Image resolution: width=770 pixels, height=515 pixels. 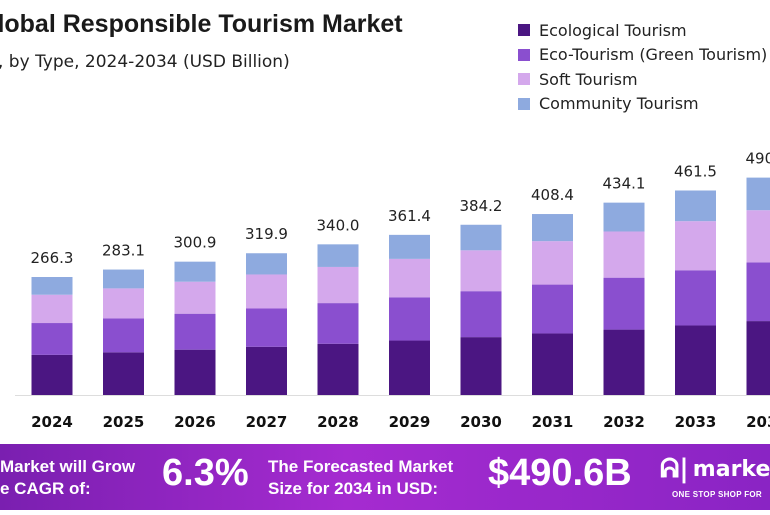 What do you see at coordinates (674, 469) in the screenshot?
I see `logo-mark-icon: ᕱ|` at bounding box center [674, 469].